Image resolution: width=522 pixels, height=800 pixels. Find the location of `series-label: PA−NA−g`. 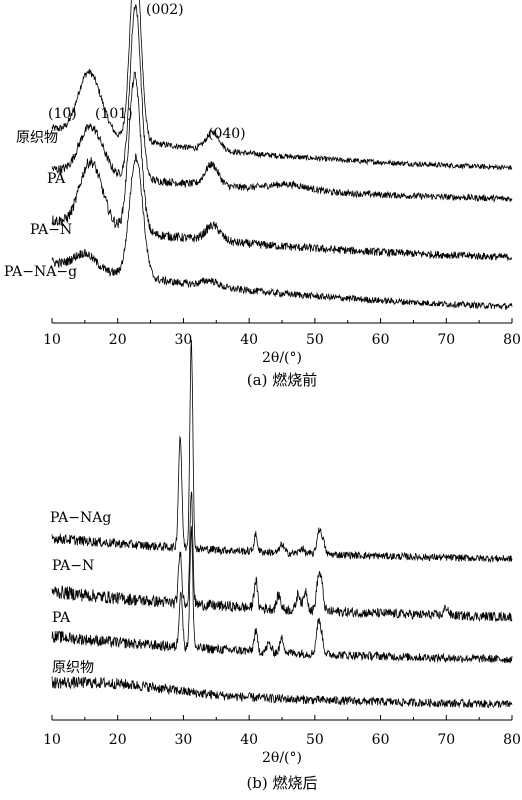

series-label: PA−NA−g is located at coordinates (40, 272).